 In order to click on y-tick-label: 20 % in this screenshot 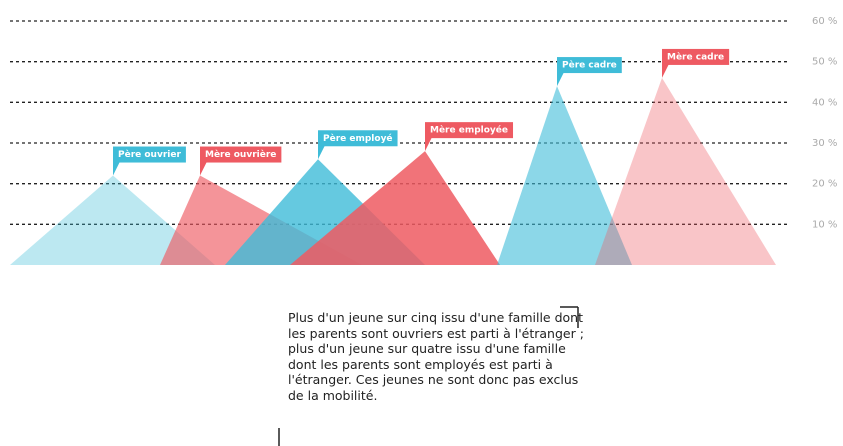, I will do `click(824, 184)`.